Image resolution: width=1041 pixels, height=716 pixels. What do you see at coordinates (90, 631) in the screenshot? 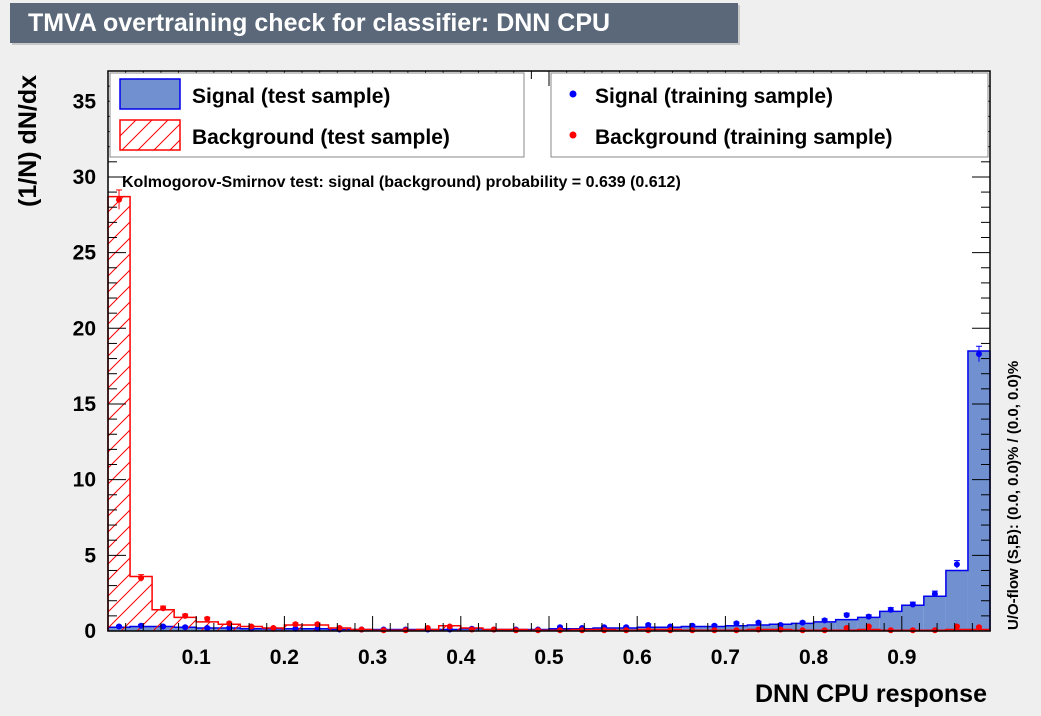
I see `y-tick-label: 0` at bounding box center [90, 631].